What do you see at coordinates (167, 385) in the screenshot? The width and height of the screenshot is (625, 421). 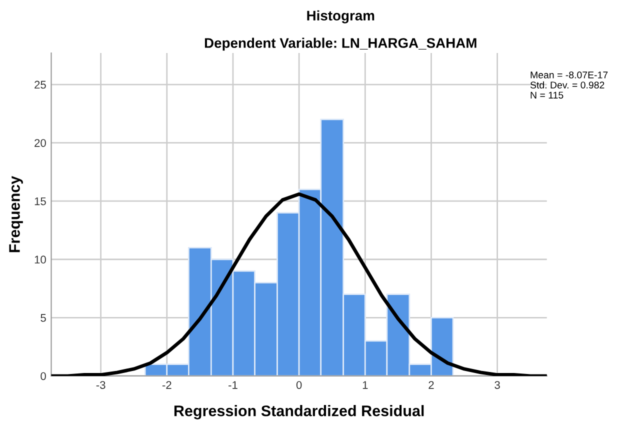 I see `x-tick-label: -2` at bounding box center [167, 385].